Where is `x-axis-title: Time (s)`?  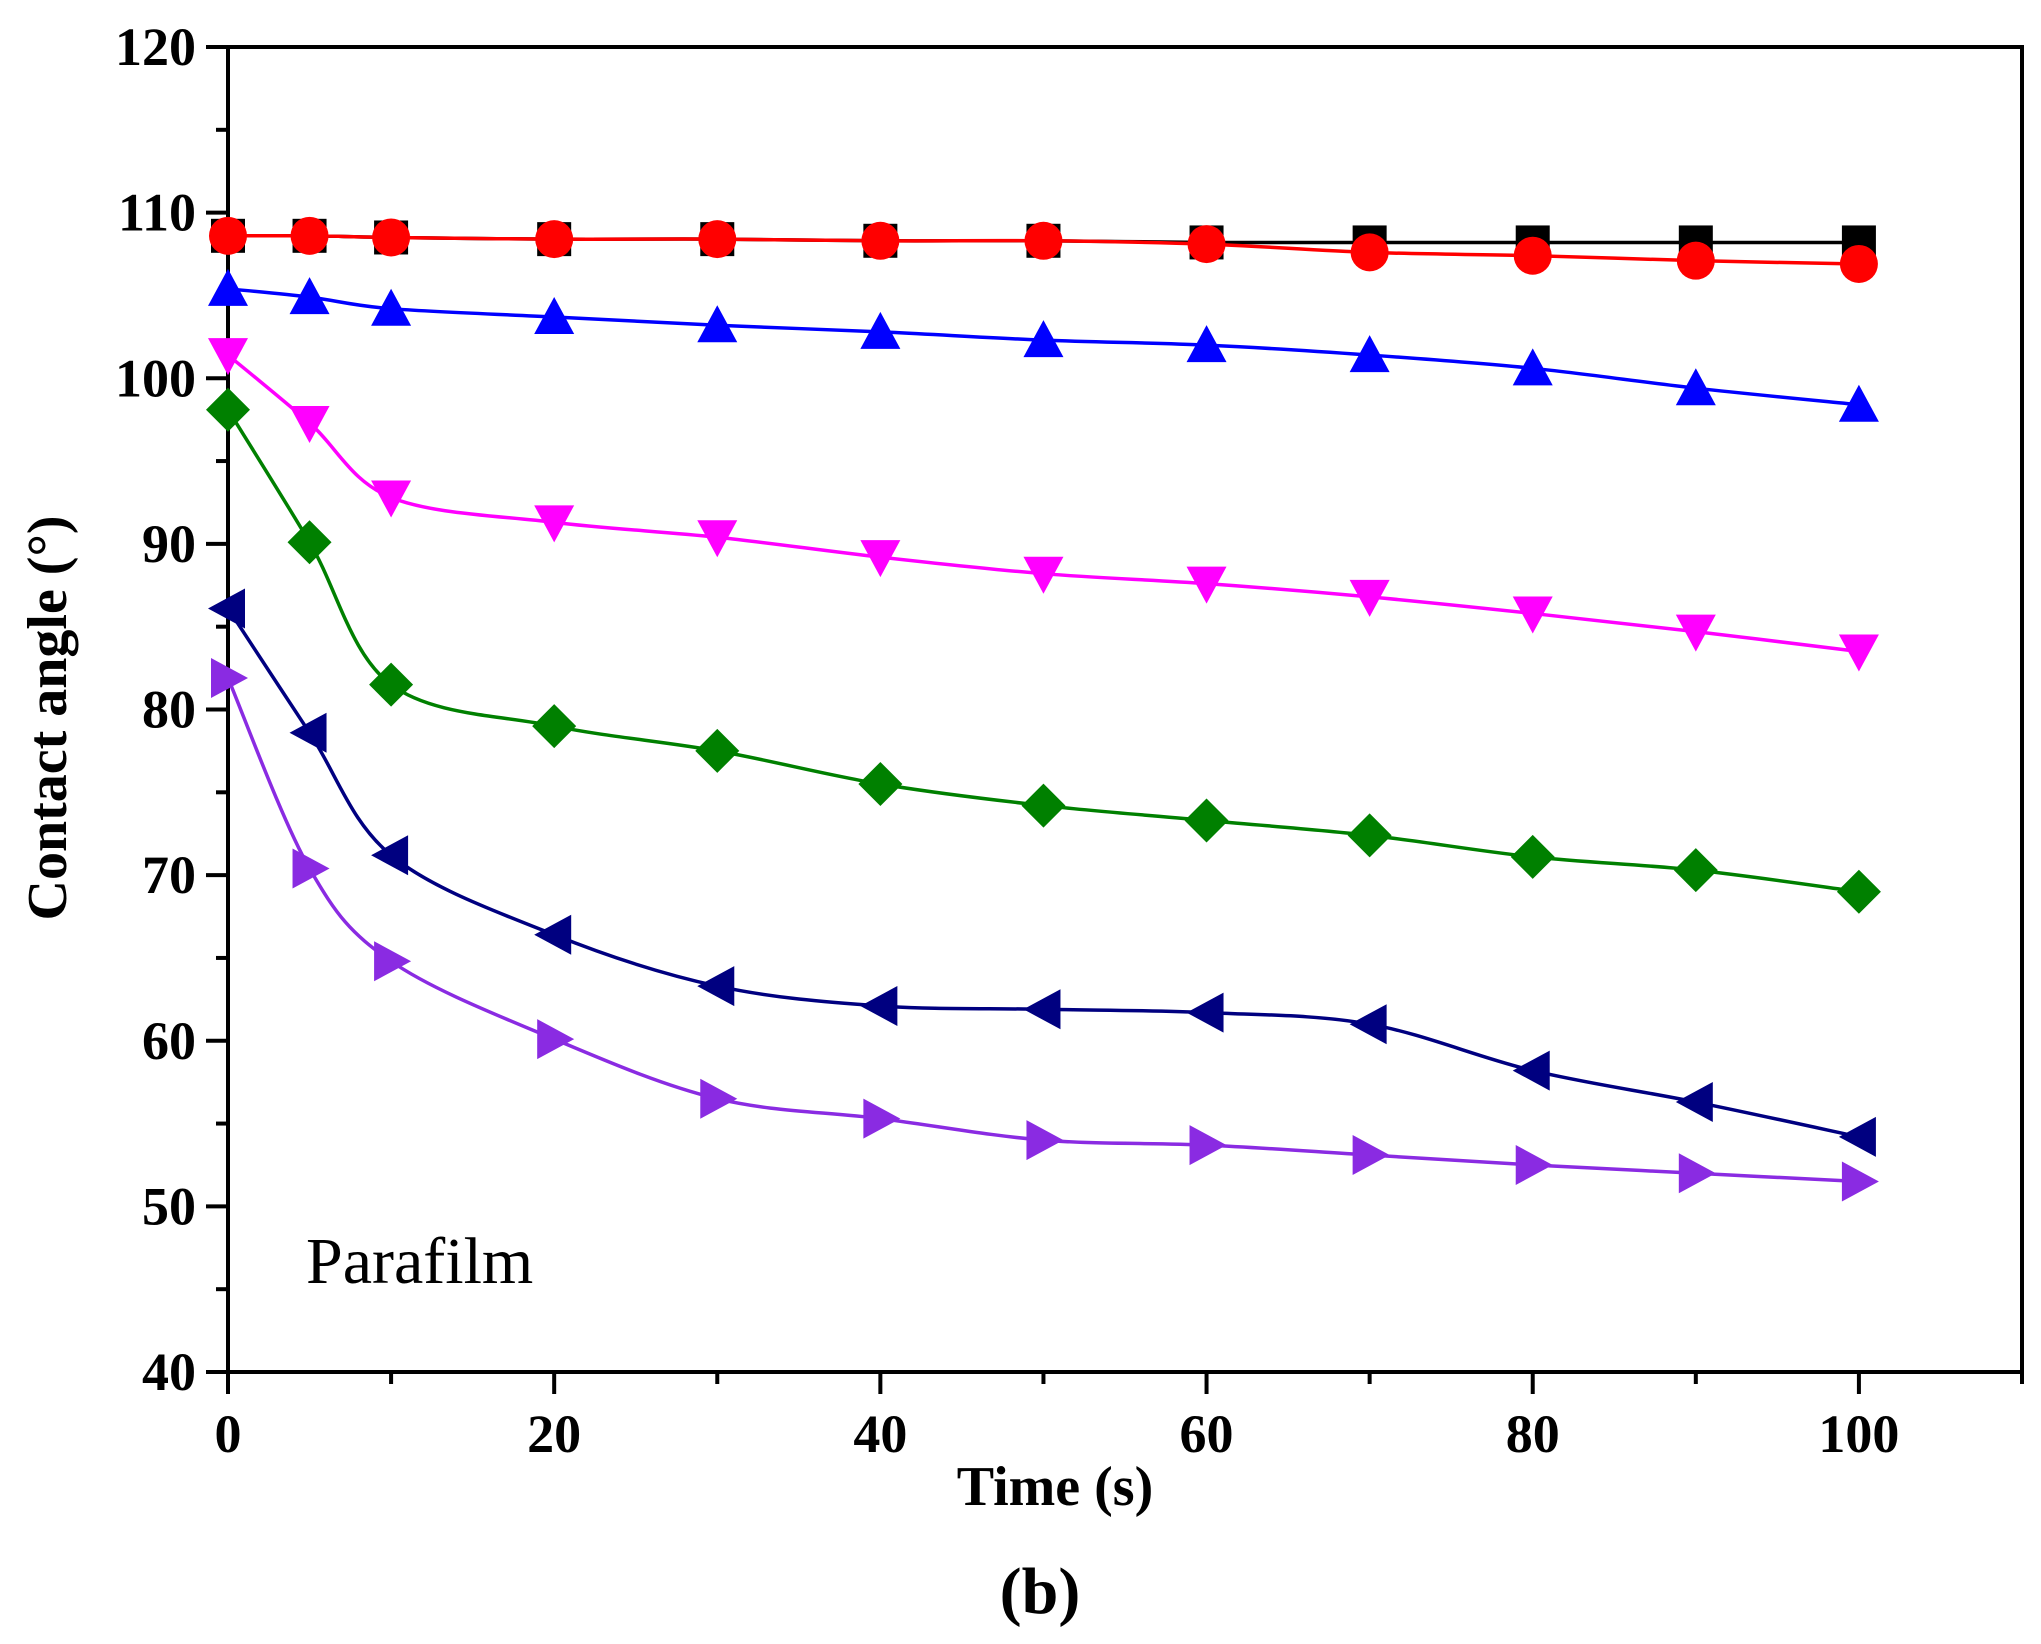 x-axis-title: Time (s) is located at coordinates (1055, 1487).